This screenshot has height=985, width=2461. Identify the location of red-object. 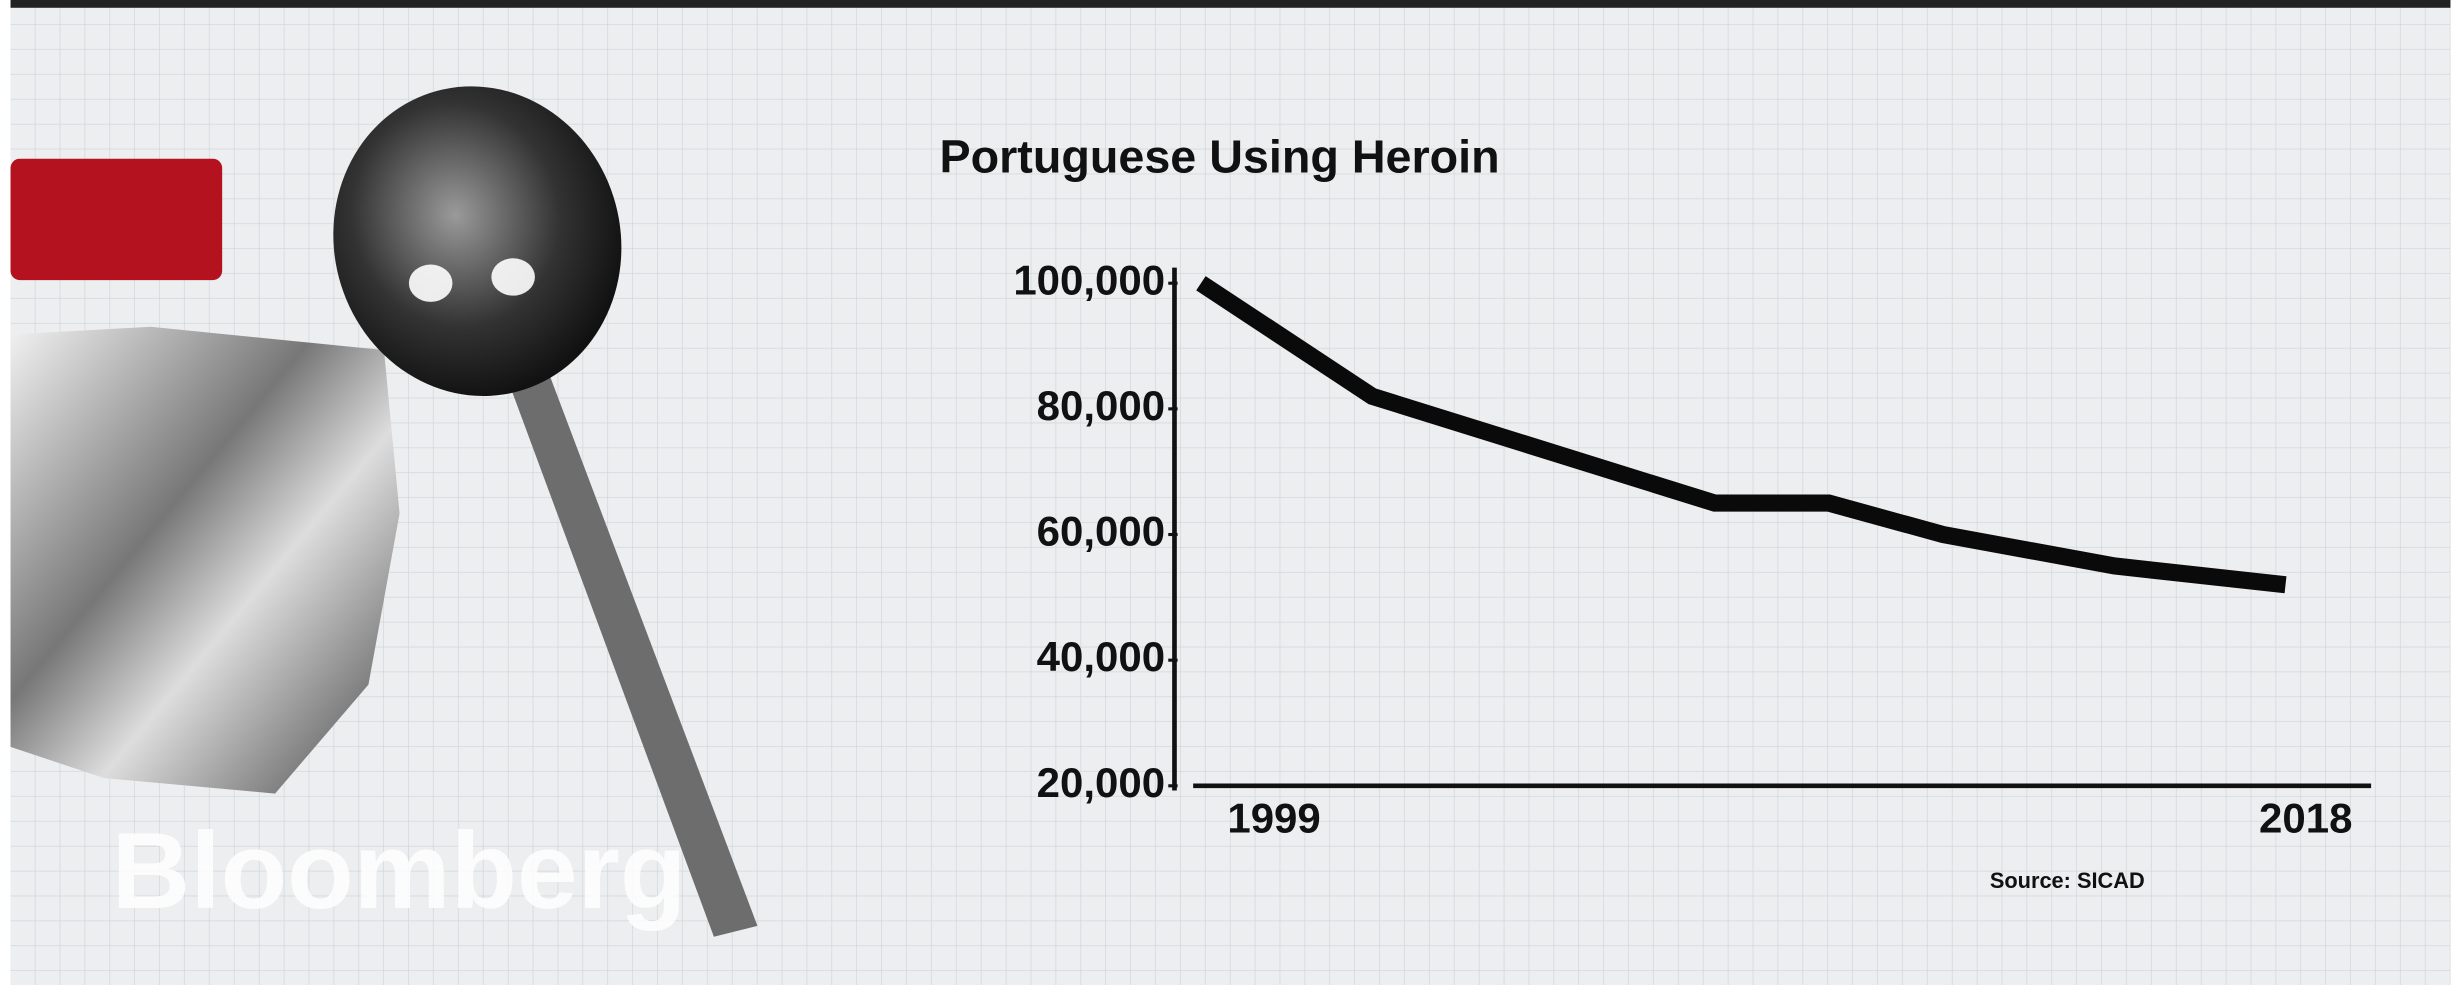
(116, 219).